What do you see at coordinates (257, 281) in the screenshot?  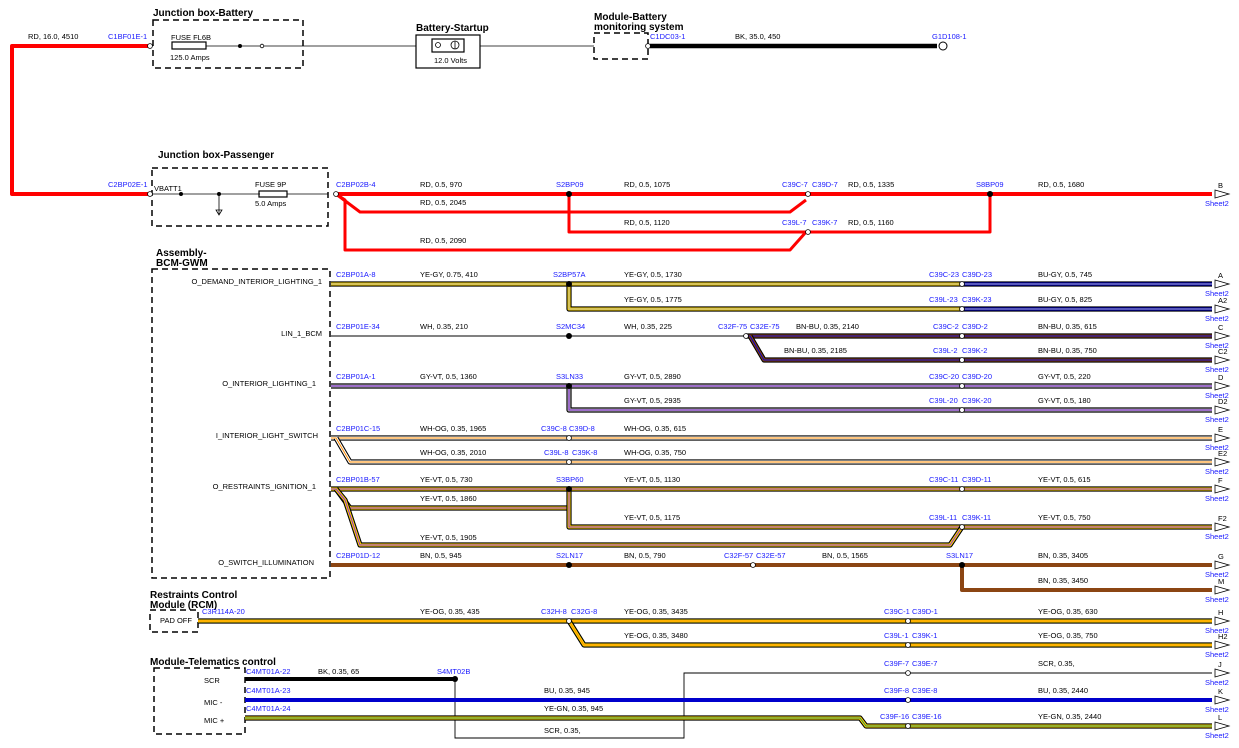 I see `bcm-pin-label: O_DEMAND_INTERIOR_LIGHTING_1` at bounding box center [257, 281].